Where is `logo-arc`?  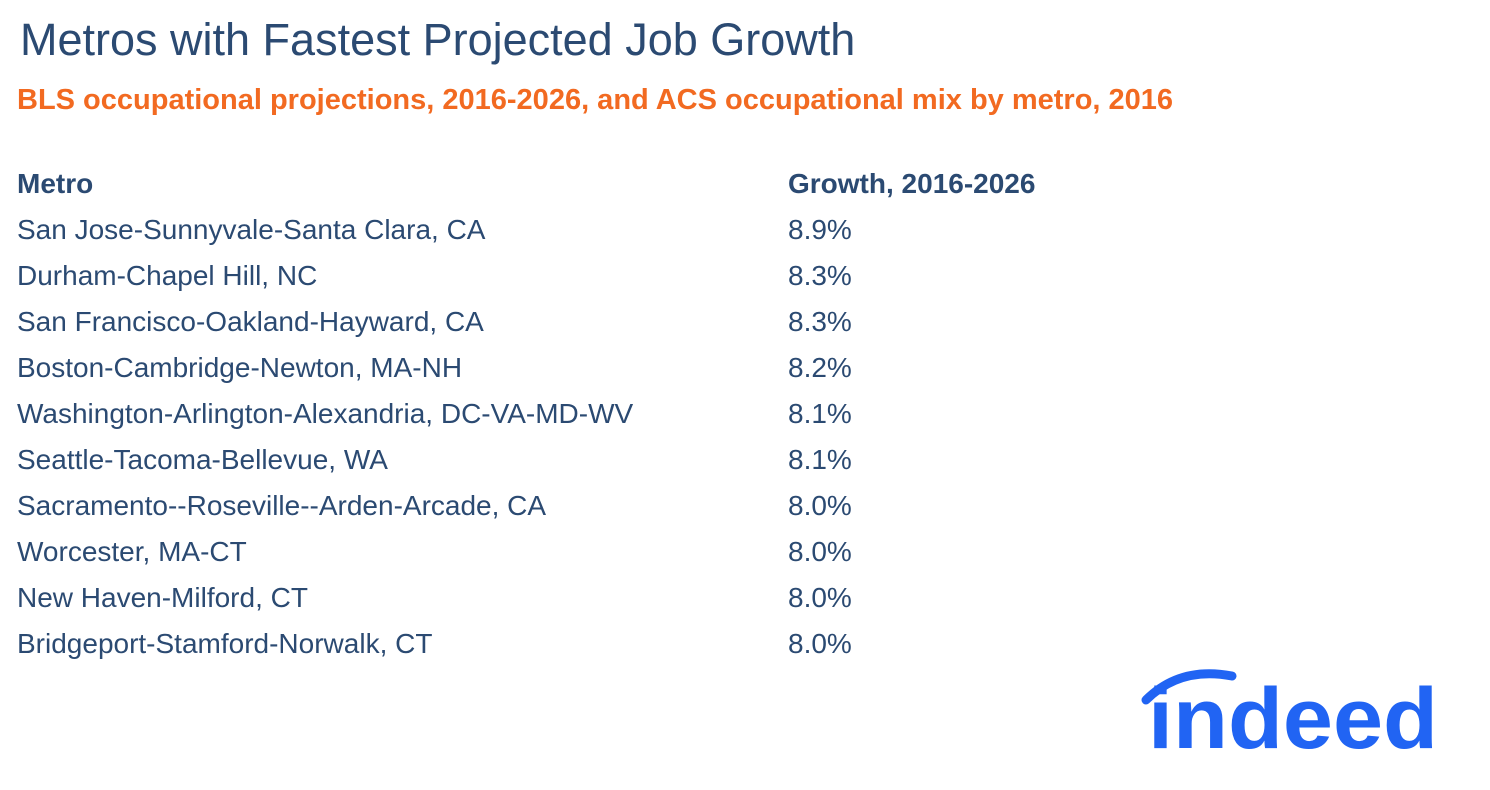 logo-arc is located at coordinates (1189, 687).